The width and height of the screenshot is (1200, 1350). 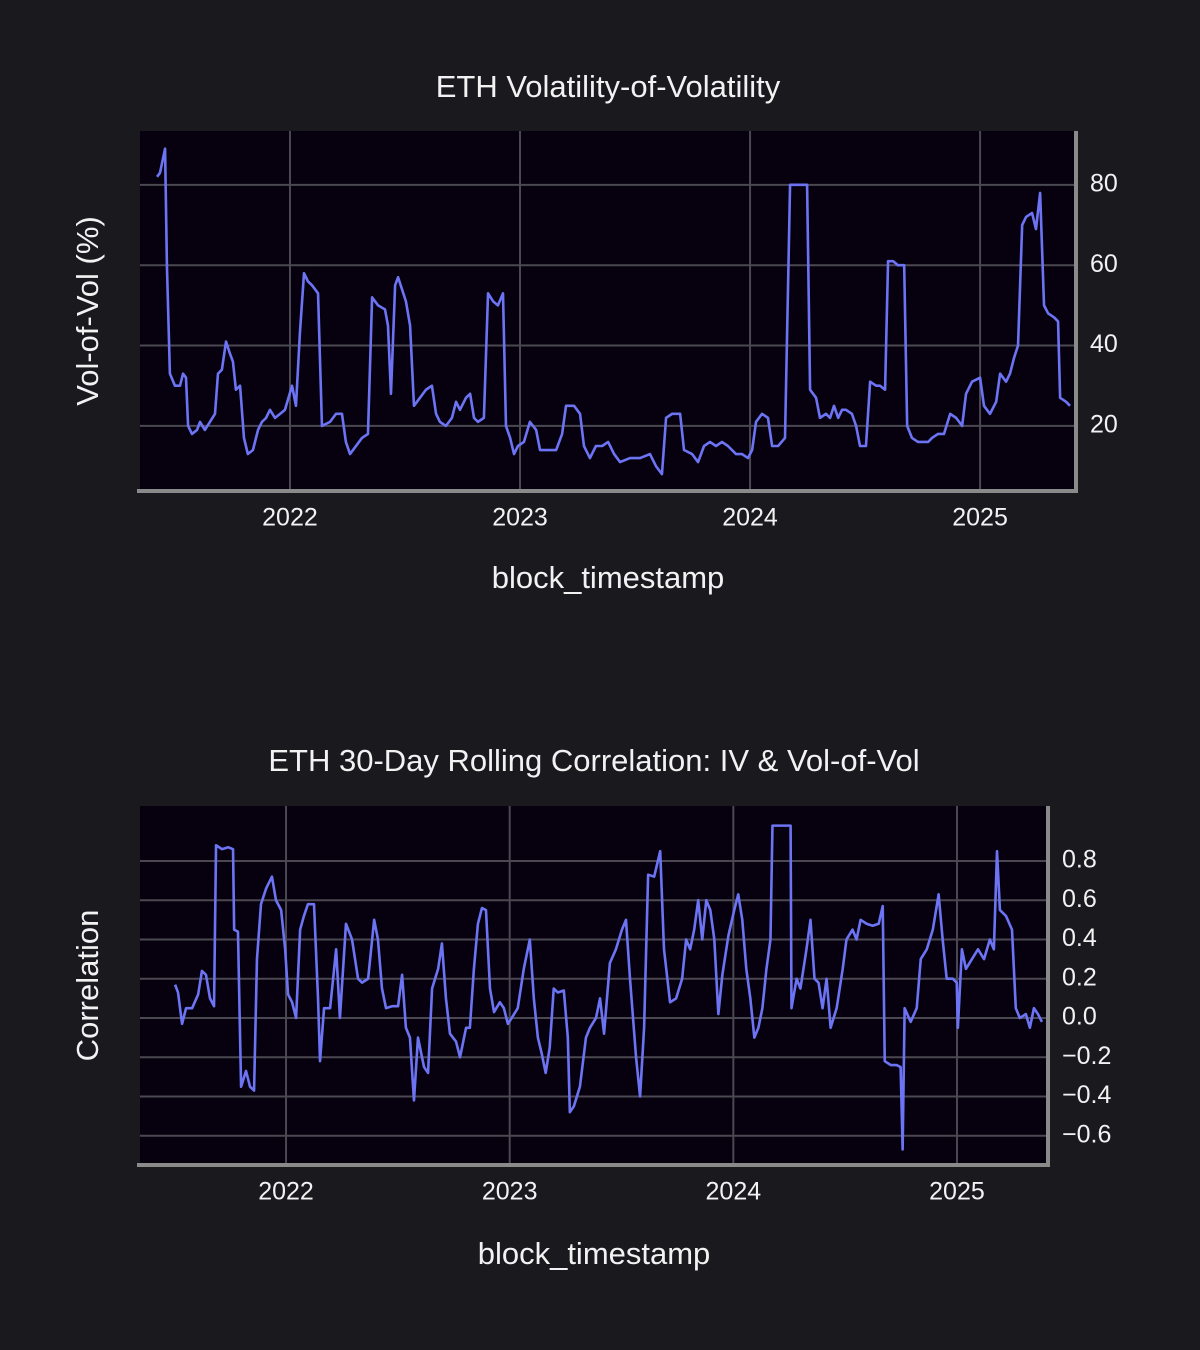 I want to click on y-tick-label: −0.2, so click(x=1086, y=1056).